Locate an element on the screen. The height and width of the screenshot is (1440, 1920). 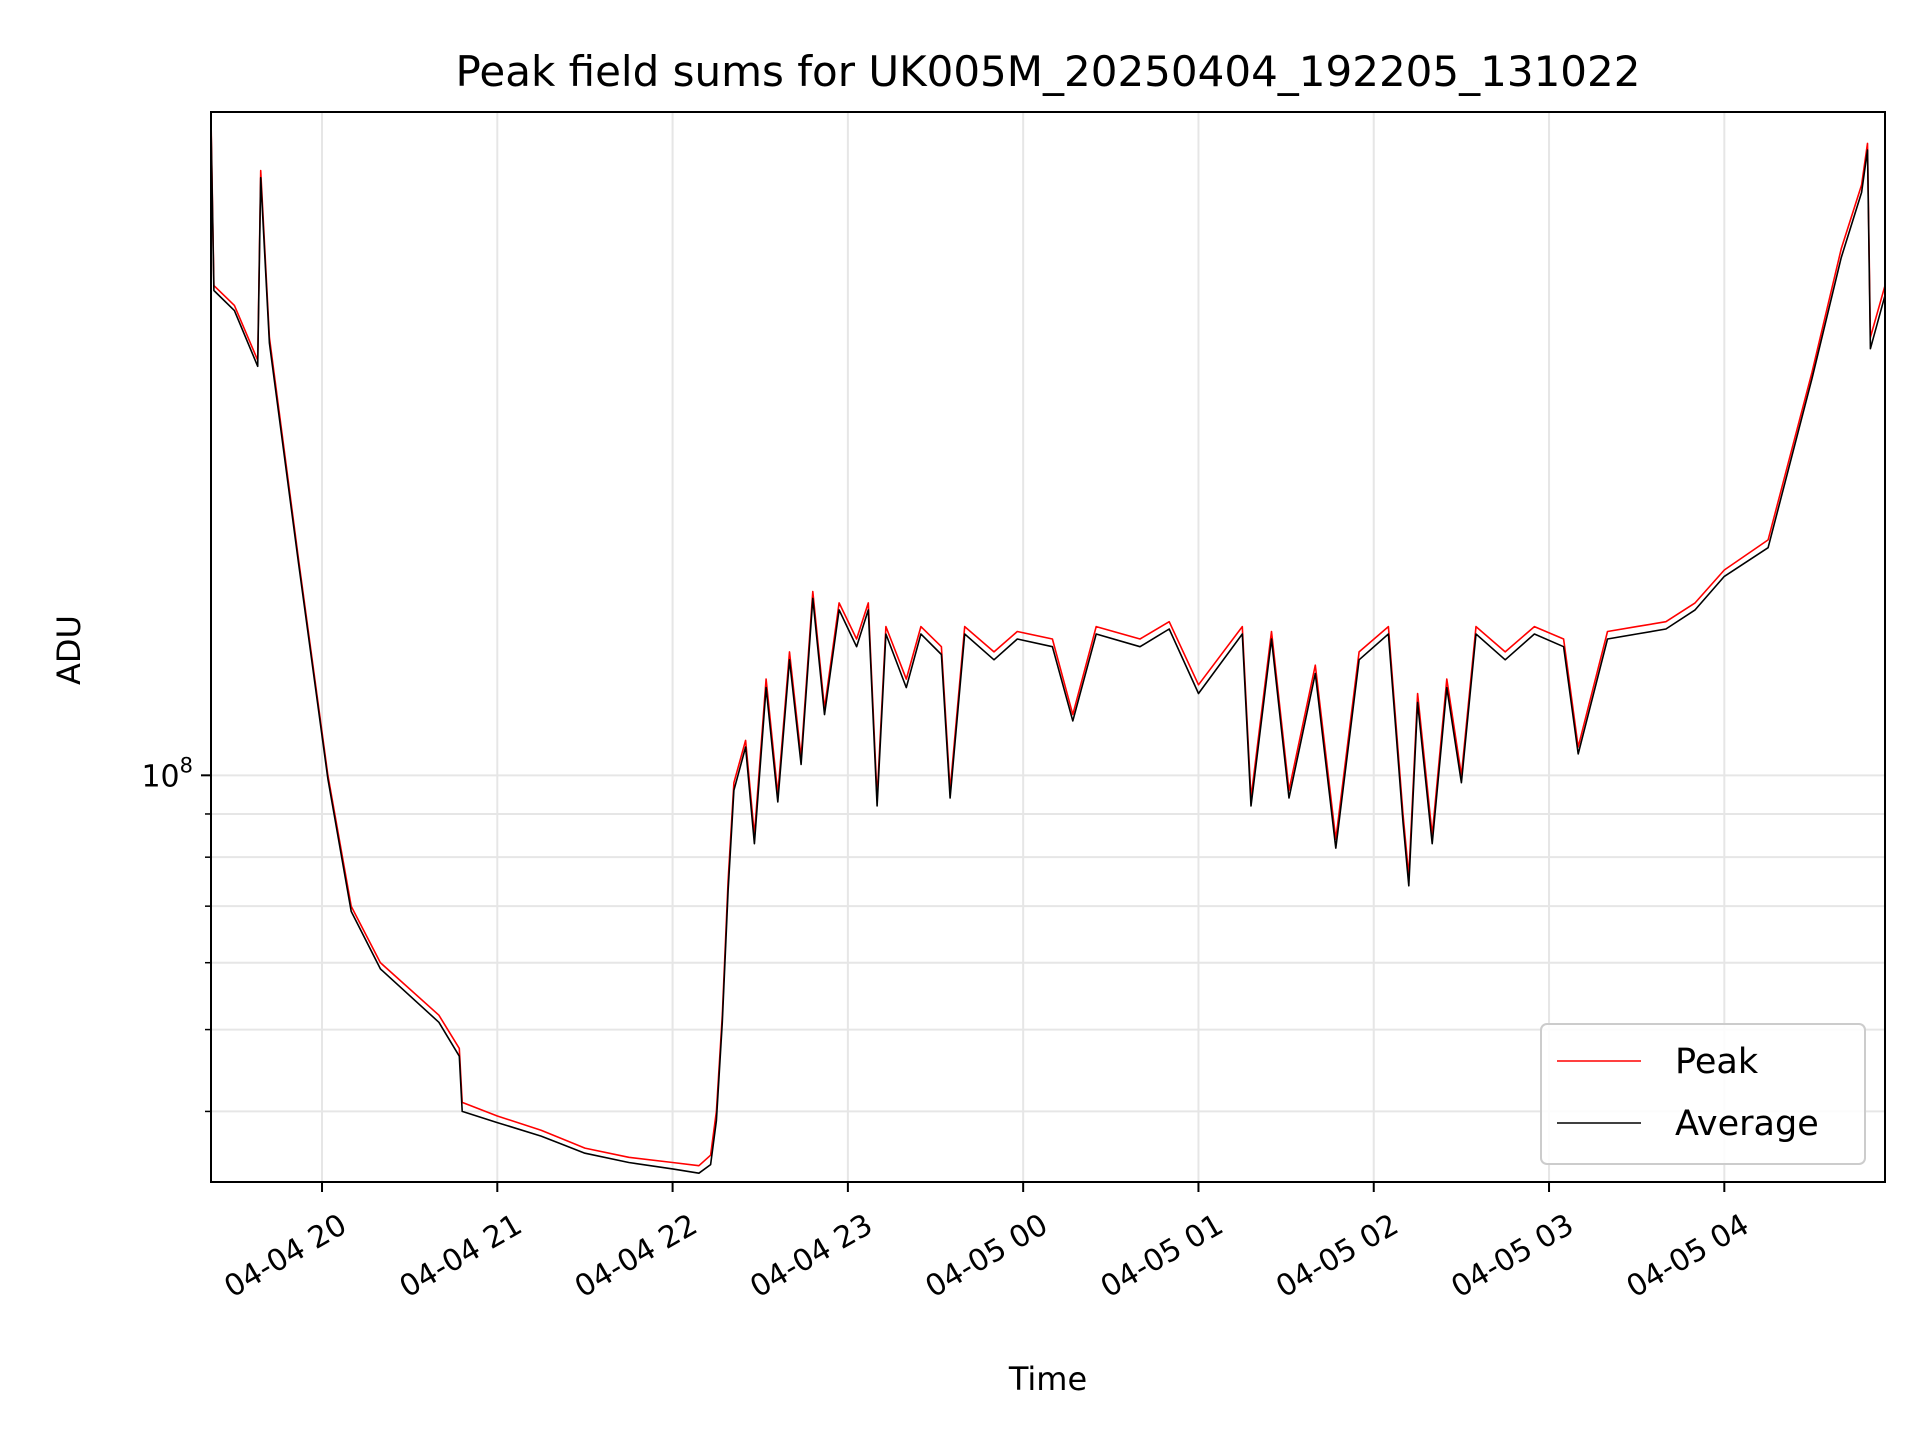
legend-label-peak: Peak is located at coordinates (1717, 1062).